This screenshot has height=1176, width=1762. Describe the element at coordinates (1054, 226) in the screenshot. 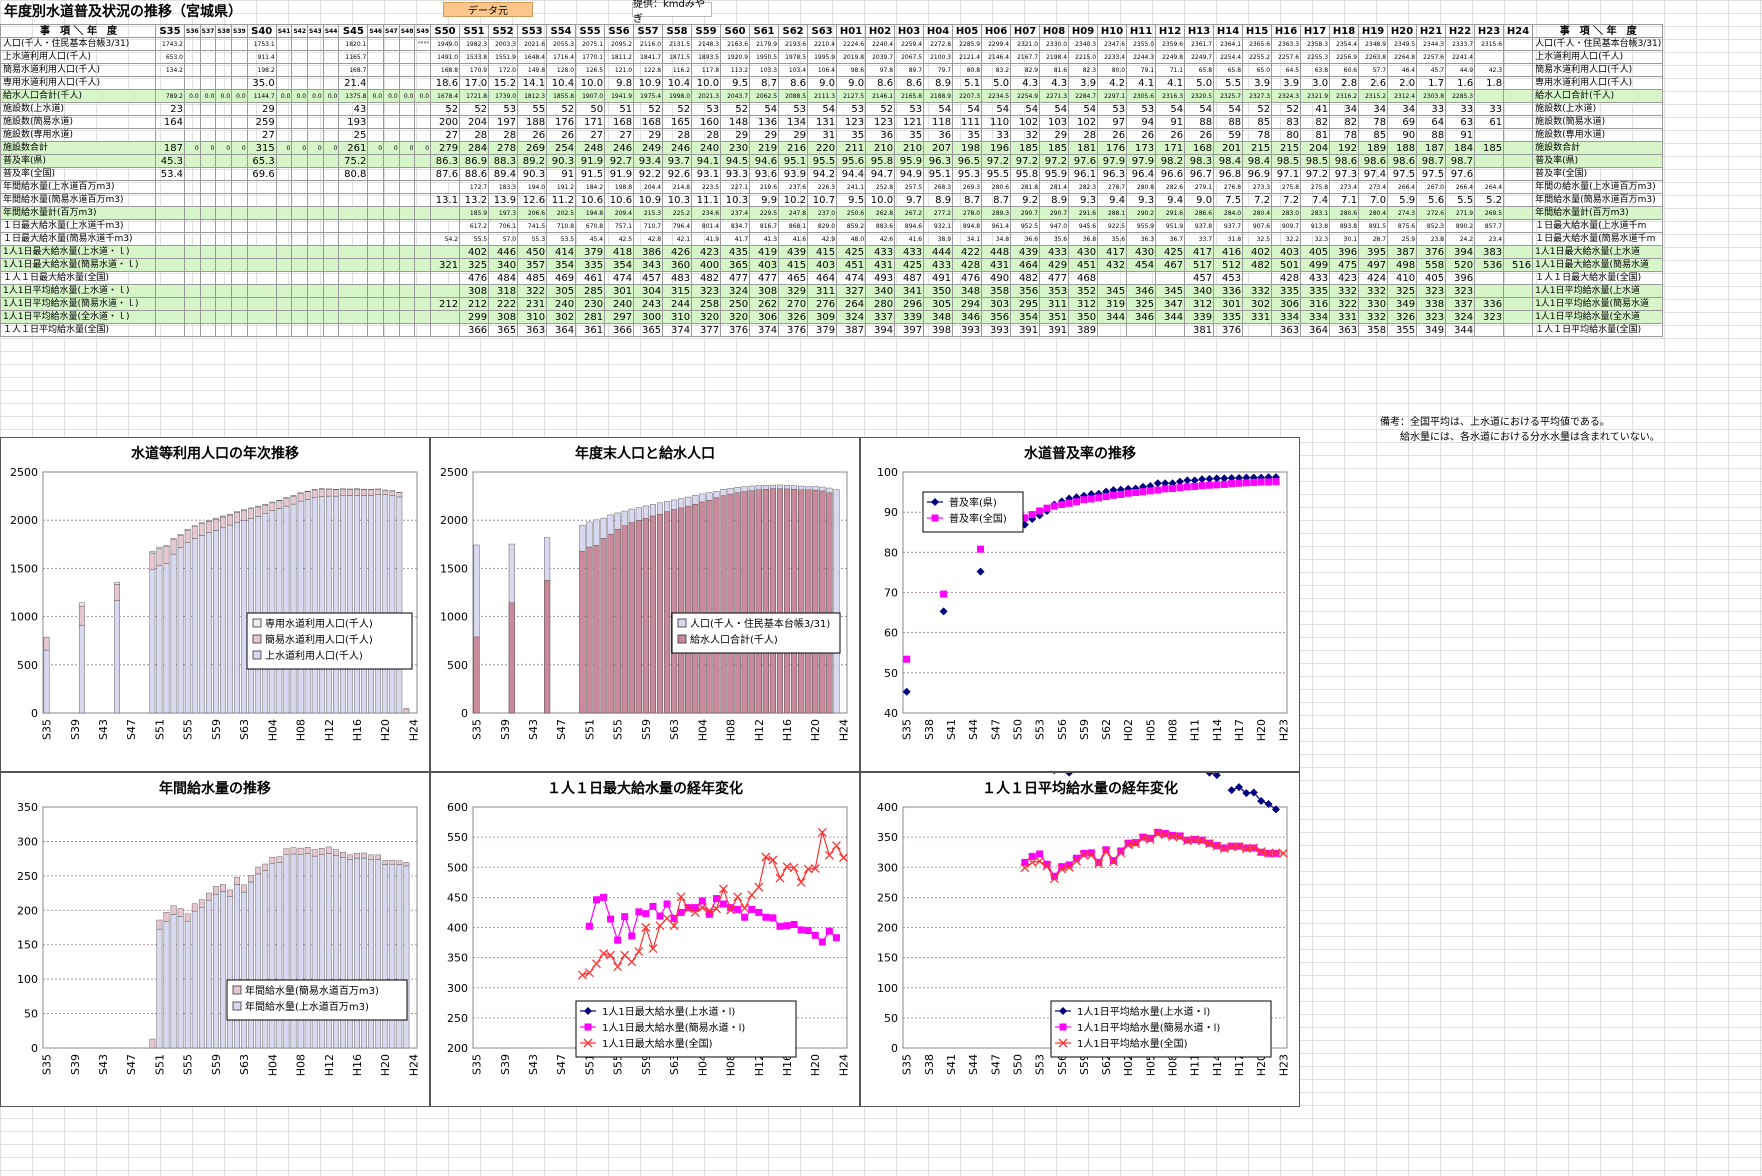

I see `table-cell: 947.0` at that location.